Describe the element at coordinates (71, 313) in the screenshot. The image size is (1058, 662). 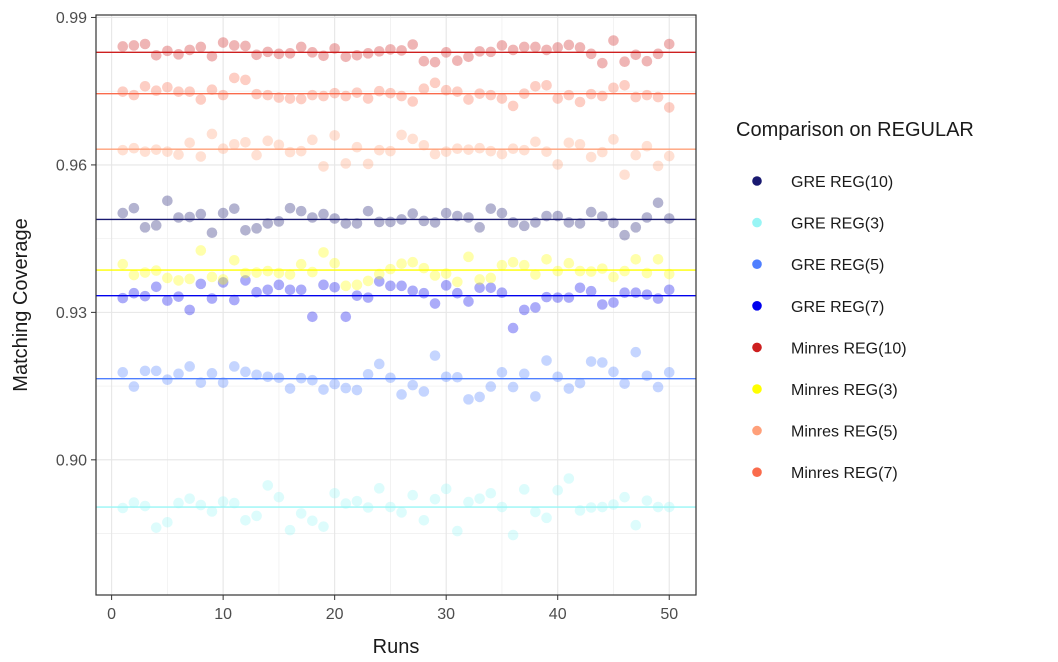
I see `y-tick-label: 0.93` at that location.